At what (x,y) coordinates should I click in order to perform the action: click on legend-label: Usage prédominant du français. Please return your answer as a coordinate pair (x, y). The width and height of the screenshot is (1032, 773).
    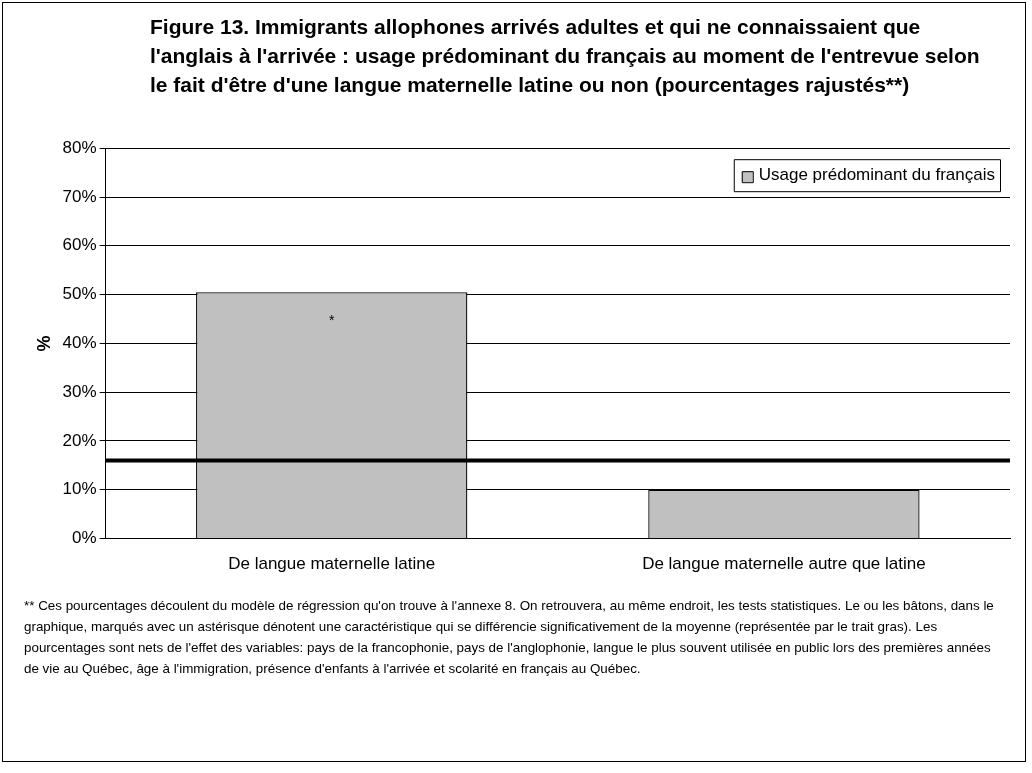
    Looking at the image, I should click on (876, 175).